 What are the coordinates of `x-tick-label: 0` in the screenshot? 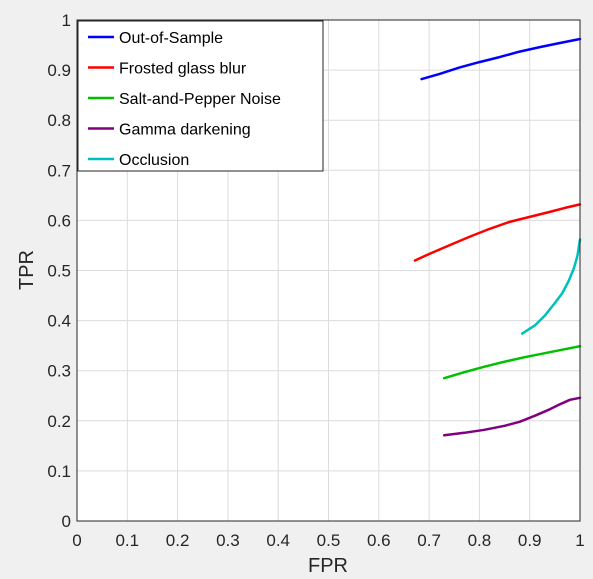 It's located at (76, 540).